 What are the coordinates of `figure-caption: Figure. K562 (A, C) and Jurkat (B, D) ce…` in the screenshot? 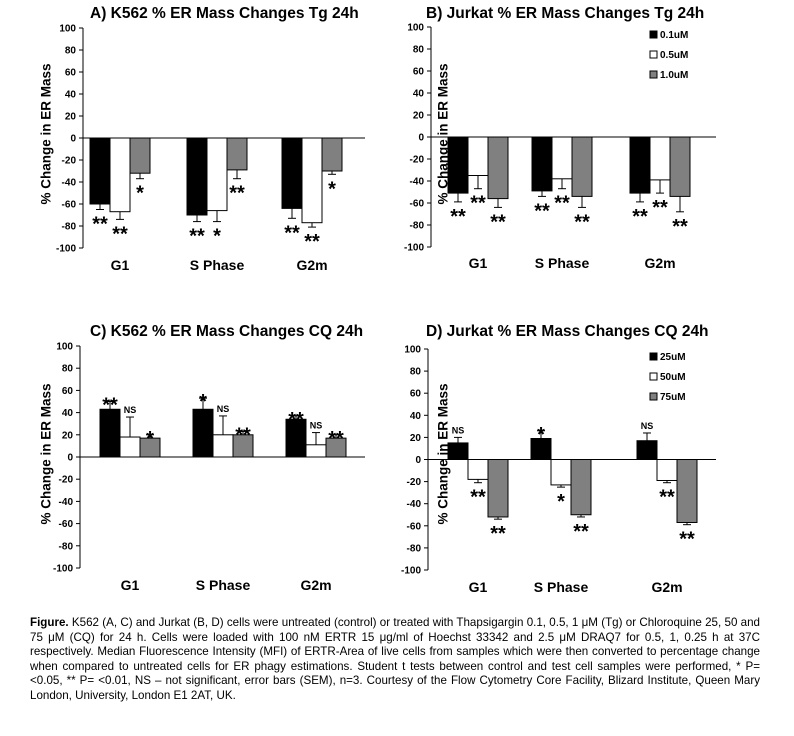 It's located at (395, 660).